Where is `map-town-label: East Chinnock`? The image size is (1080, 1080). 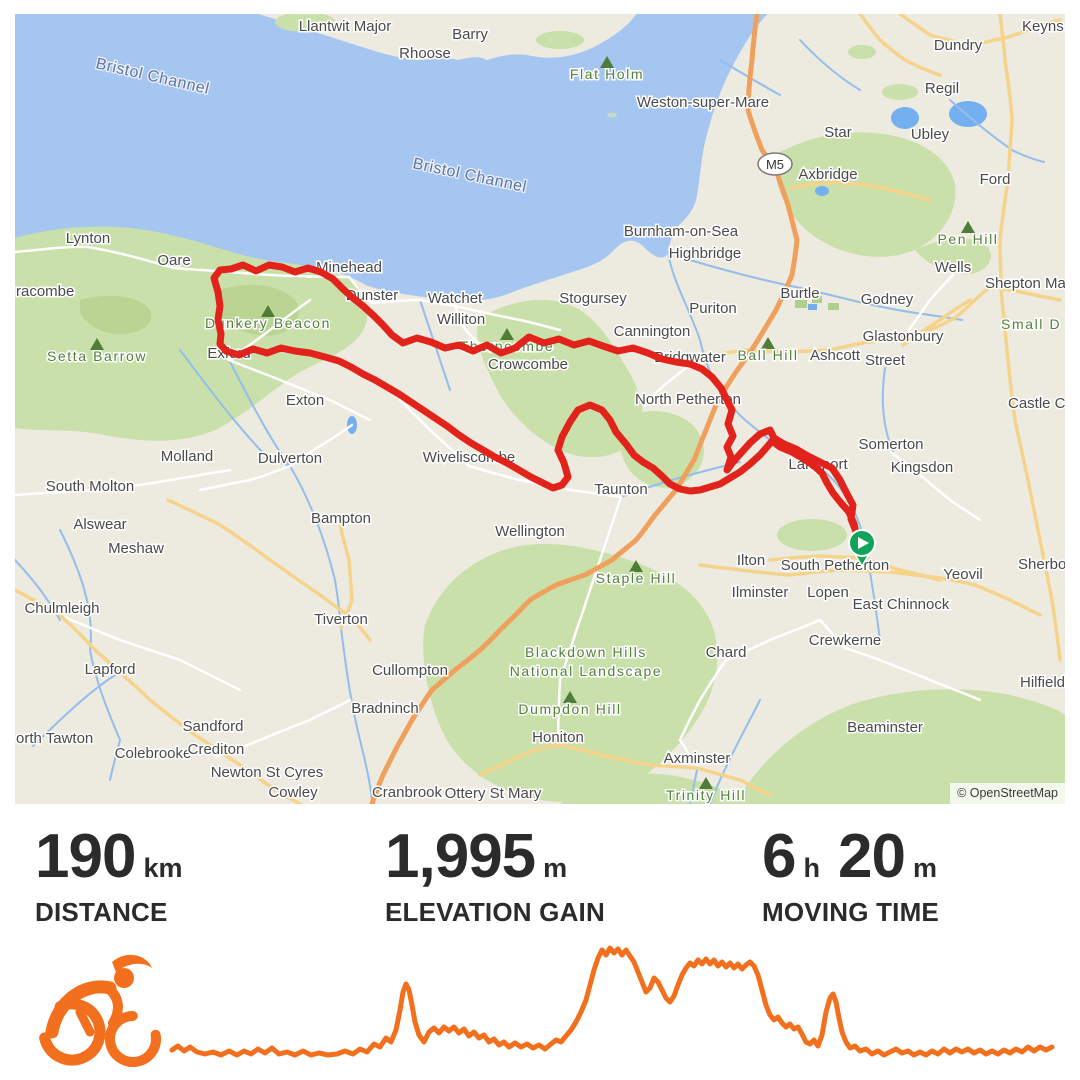
map-town-label: East Chinnock is located at coordinates (901, 604).